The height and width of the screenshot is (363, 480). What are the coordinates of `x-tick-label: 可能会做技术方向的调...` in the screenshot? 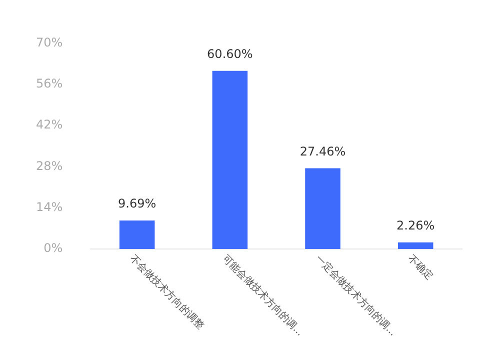 It's located at (263, 295).